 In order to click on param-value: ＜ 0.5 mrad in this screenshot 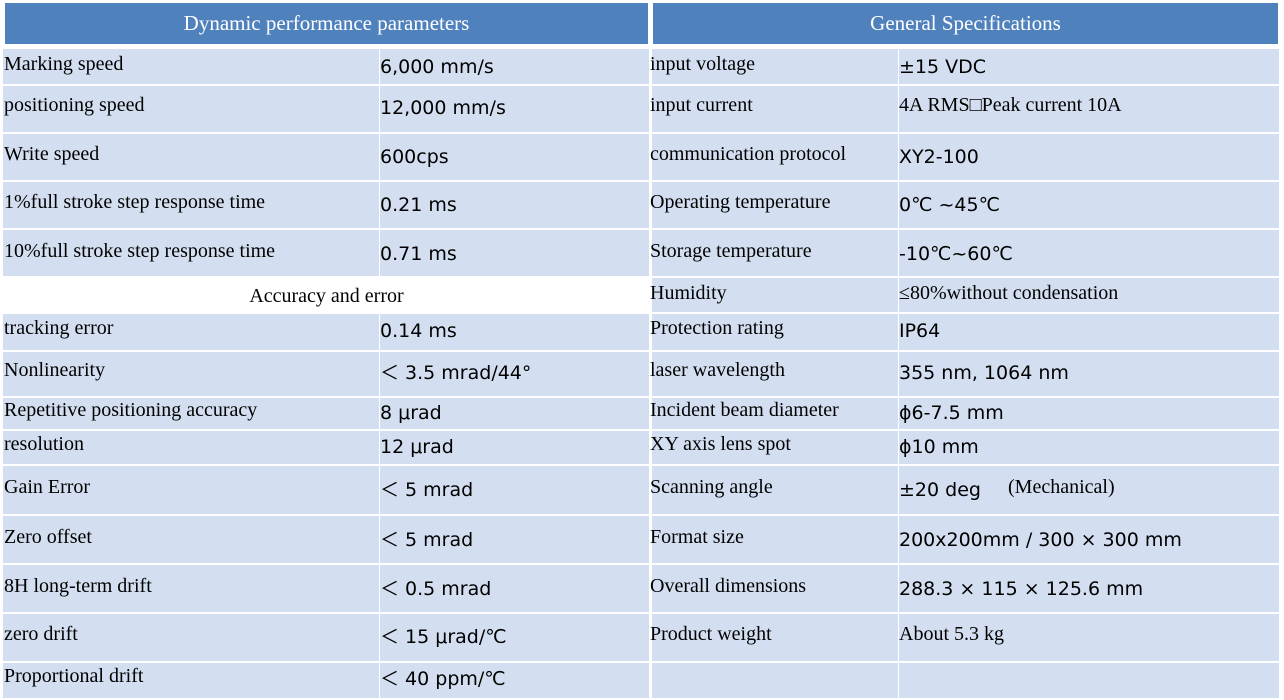, I will do `click(436, 589)`.